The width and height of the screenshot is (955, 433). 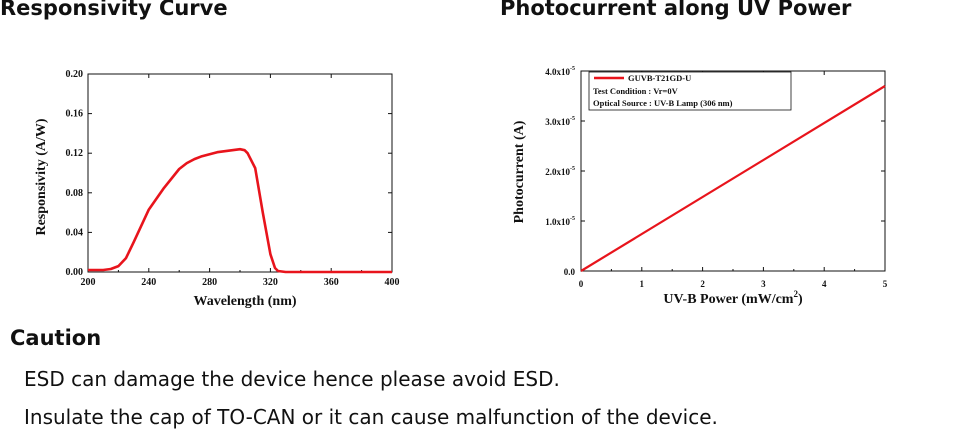 What do you see at coordinates (56, 338) in the screenshot?
I see `caution-heading: Caution` at bounding box center [56, 338].